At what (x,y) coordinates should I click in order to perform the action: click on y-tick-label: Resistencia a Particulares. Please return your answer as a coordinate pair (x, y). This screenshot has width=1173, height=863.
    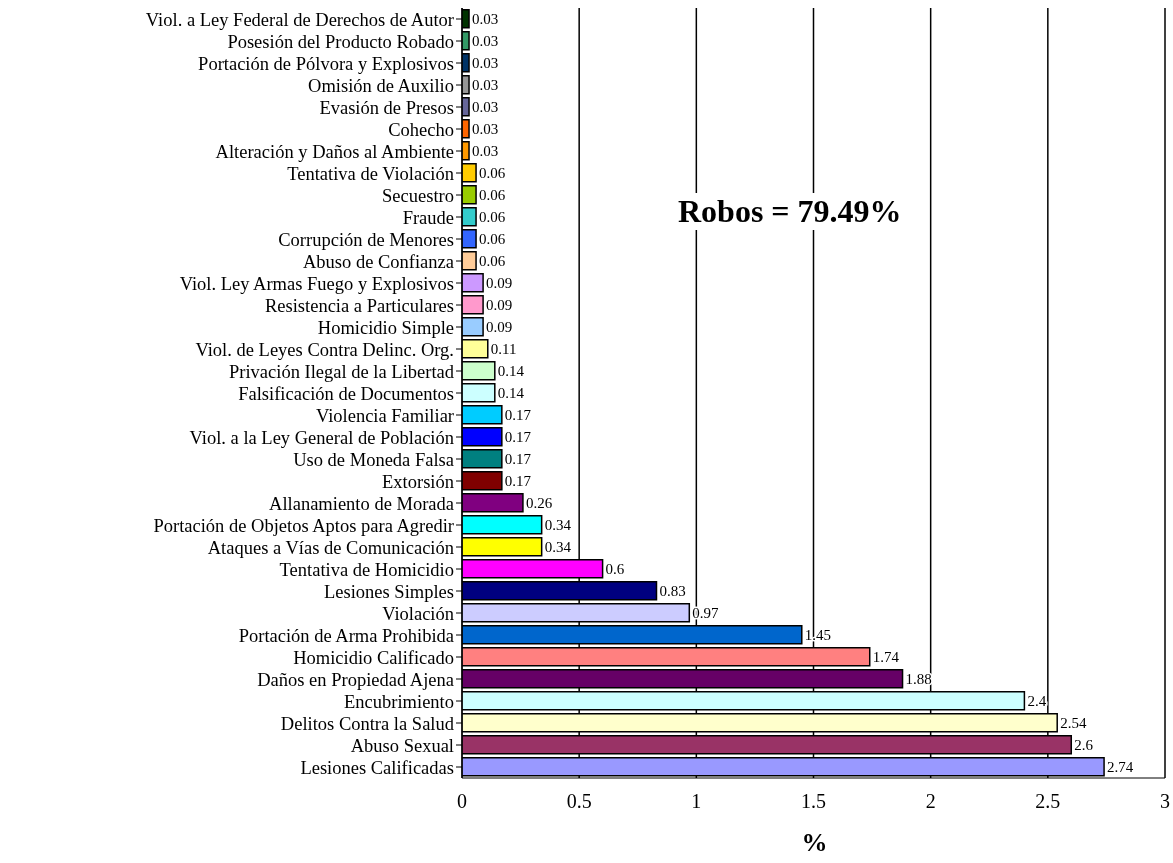
    Looking at the image, I should click on (359, 305).